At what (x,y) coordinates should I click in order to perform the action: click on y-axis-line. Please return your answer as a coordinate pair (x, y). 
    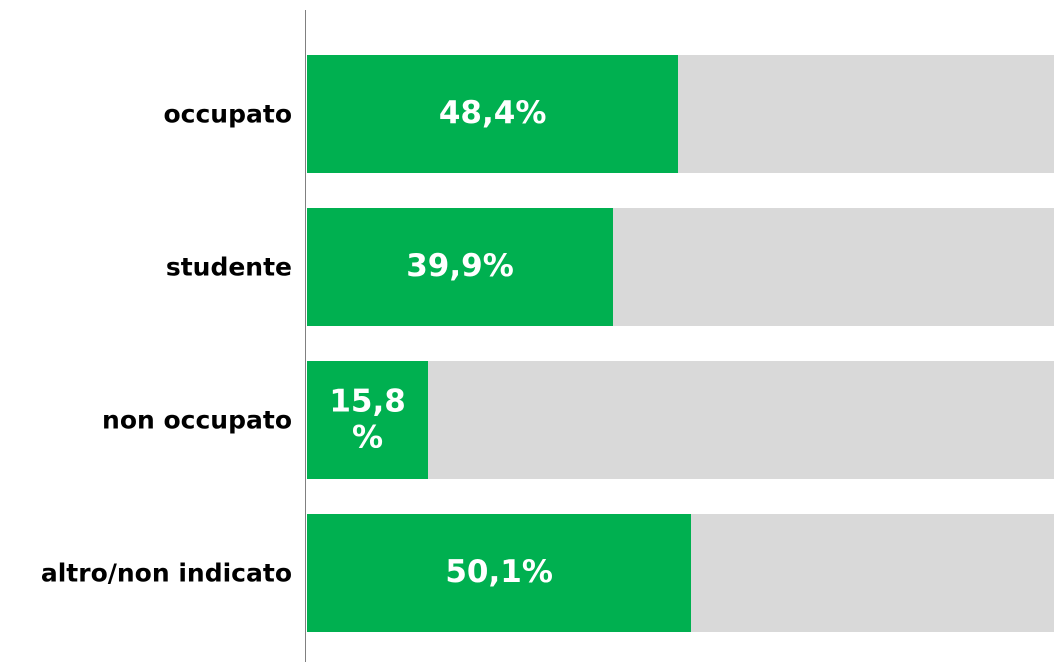
    Looking at the image, I should click on (305, 336).